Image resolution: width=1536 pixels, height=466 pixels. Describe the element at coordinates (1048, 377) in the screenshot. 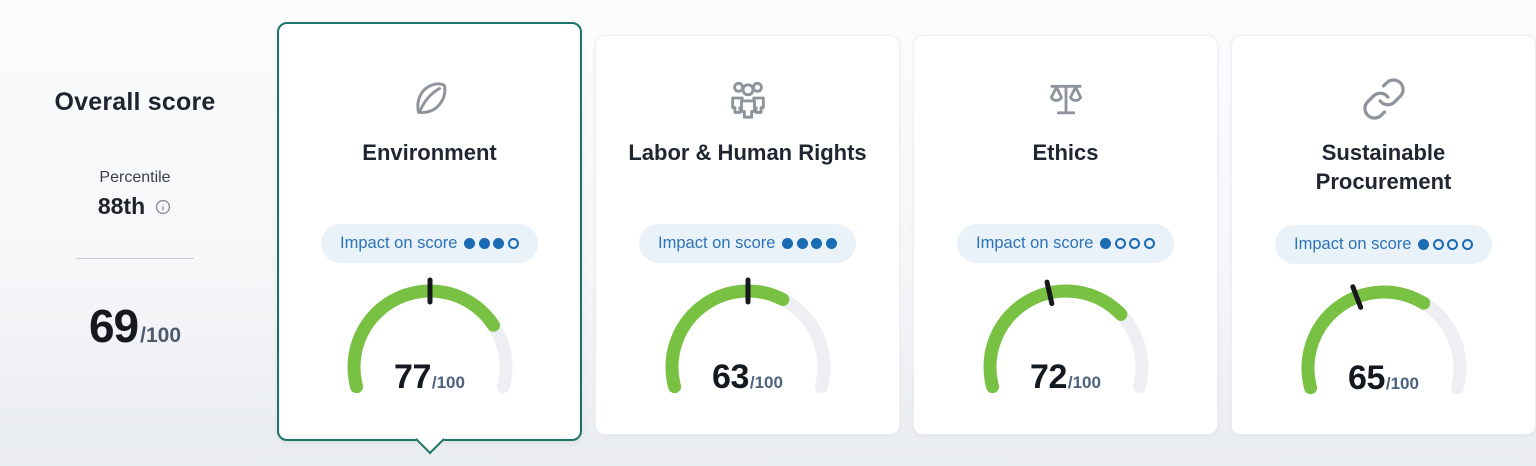

I see `category-score-value: 72` at that location.